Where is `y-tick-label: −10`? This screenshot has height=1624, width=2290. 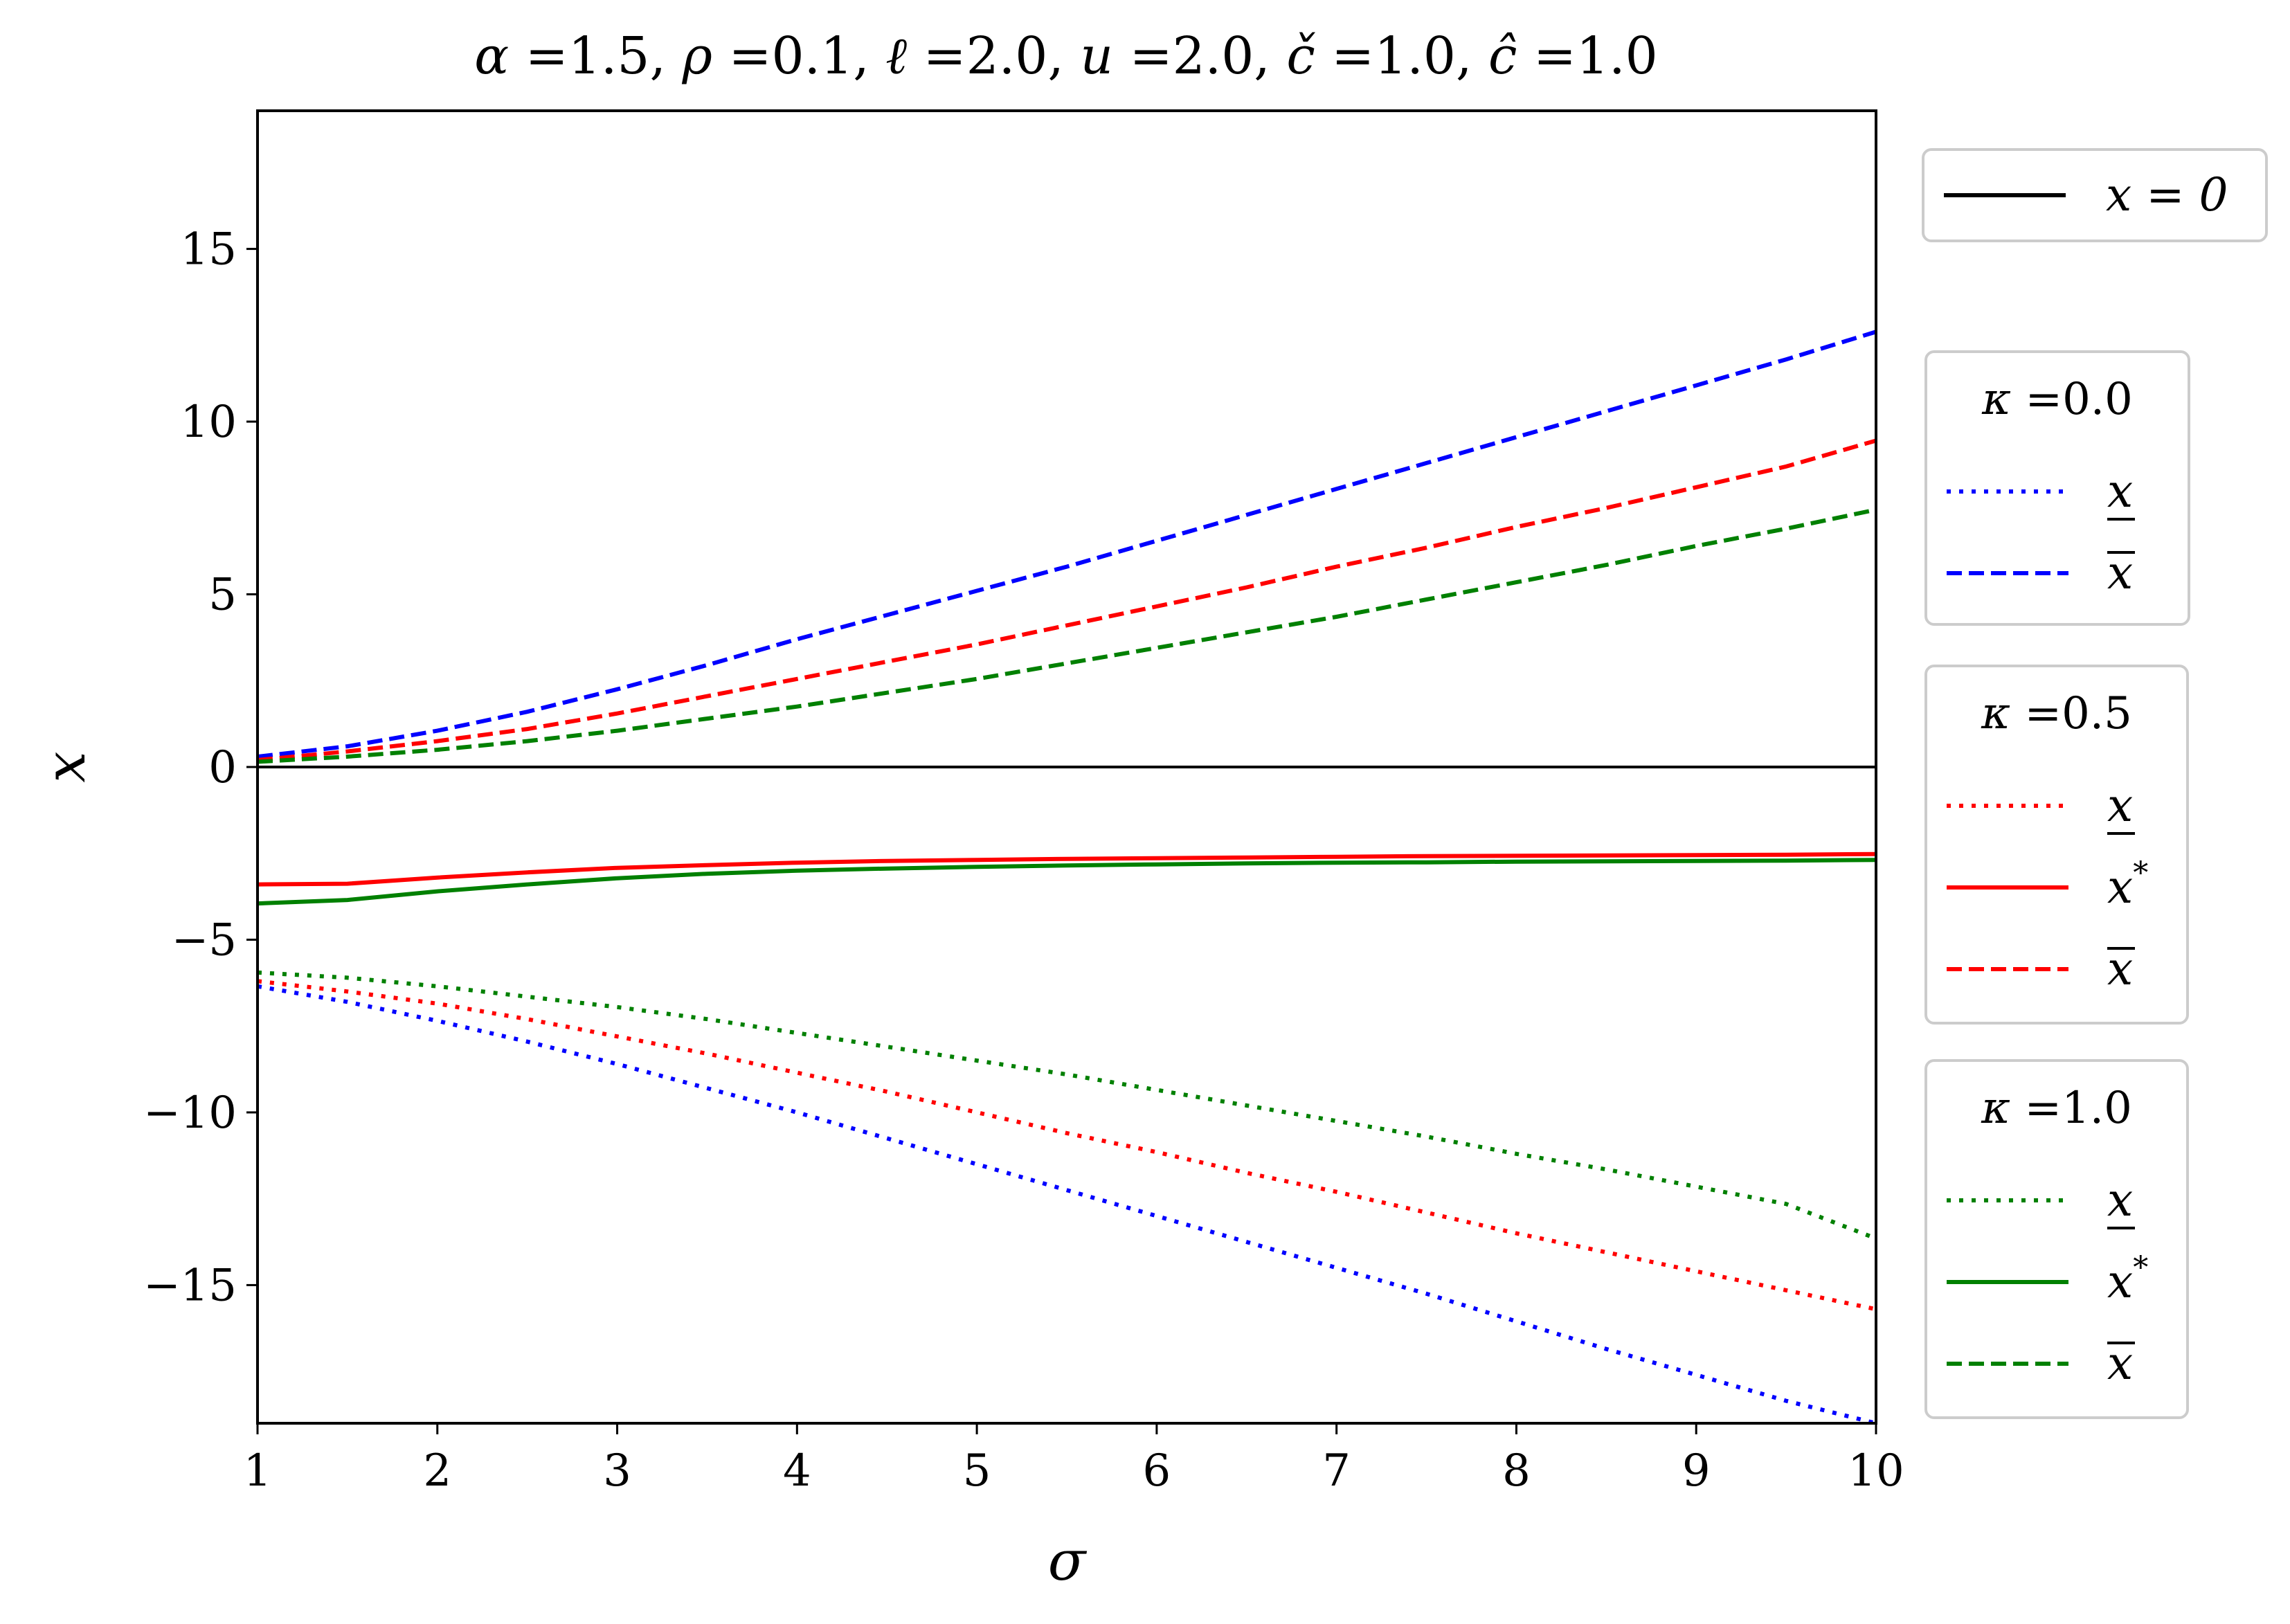
y-tick-label: −10 is located at coordinates (190, 1113).